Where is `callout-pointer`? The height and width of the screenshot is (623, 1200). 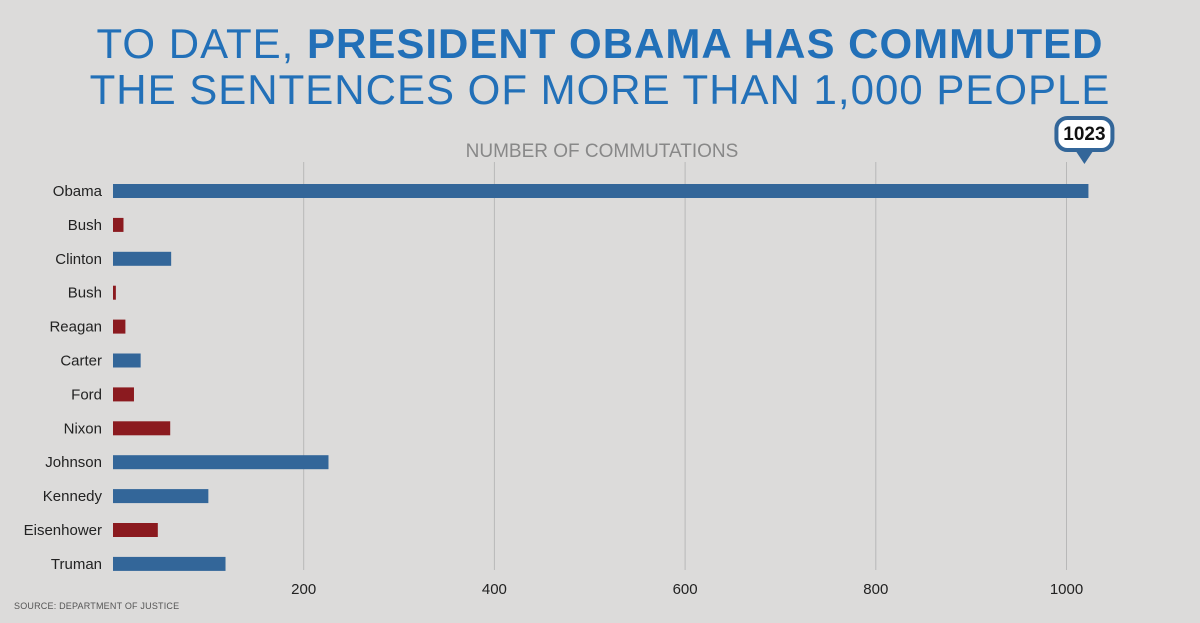 callout-pointer is located at coordinates (1084, 156).